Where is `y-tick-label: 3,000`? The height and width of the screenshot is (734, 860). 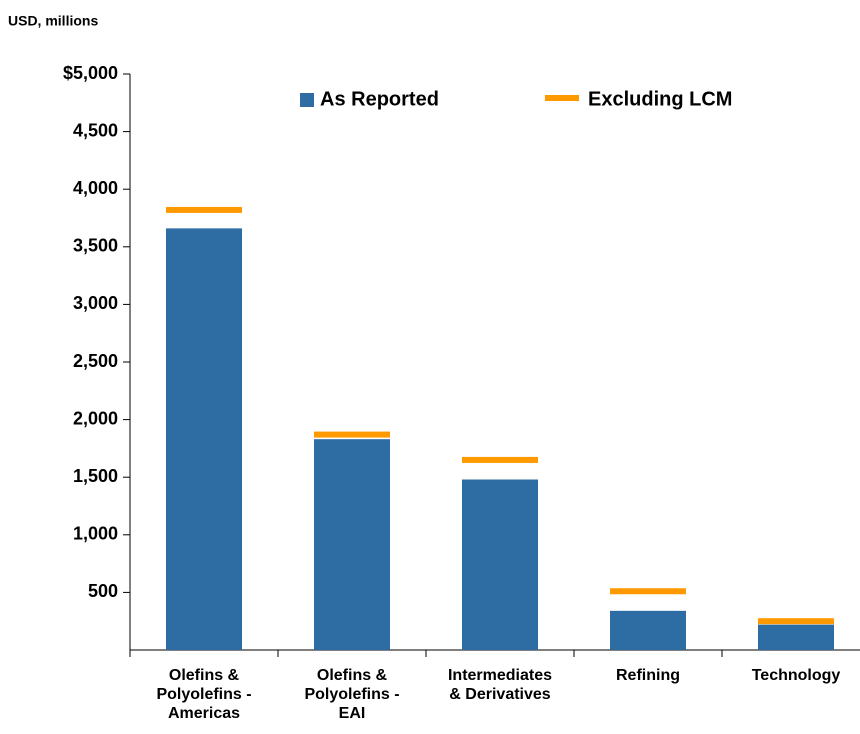 y-tick-label: 3,000 is located at coordinates (95, 303).